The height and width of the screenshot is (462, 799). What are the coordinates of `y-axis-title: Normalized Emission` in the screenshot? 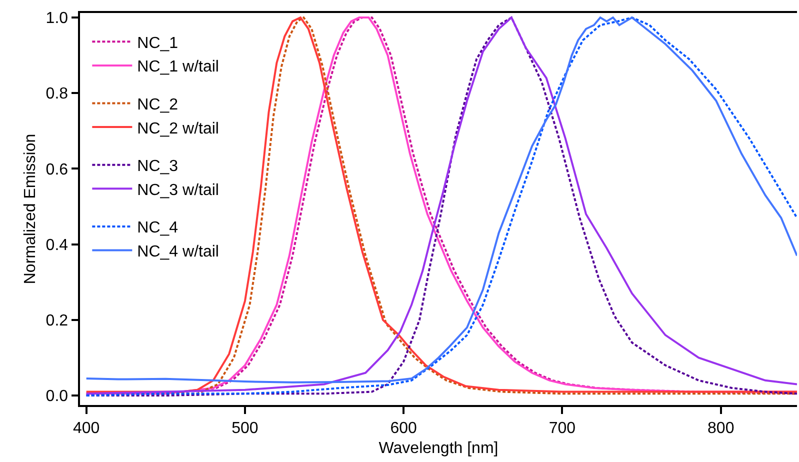 It's located at (31, 209).